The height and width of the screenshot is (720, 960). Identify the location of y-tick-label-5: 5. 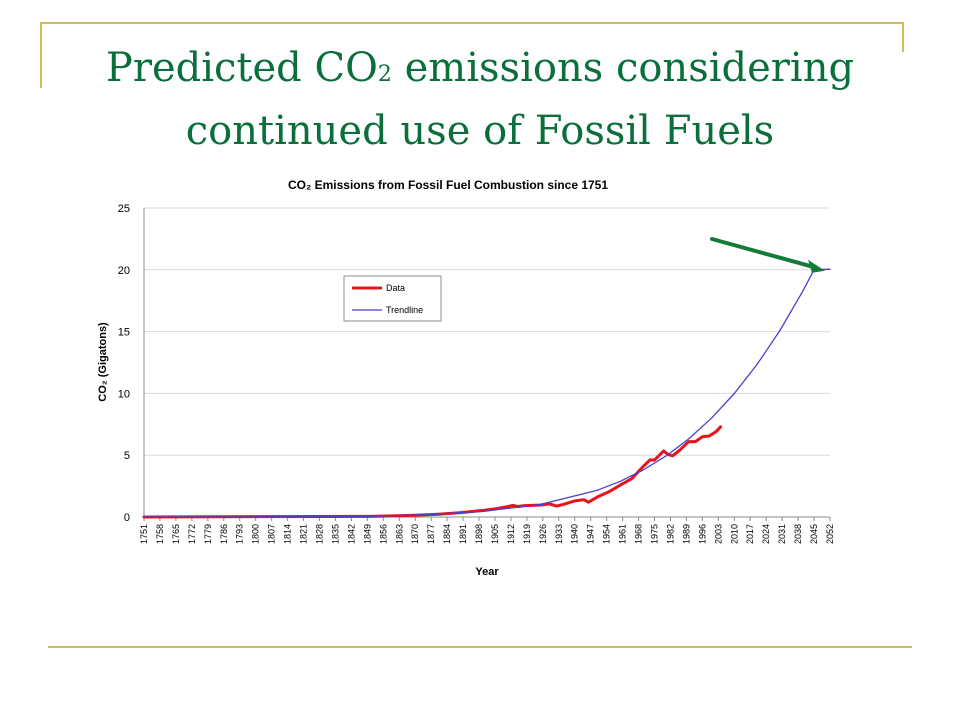
(127, 456).